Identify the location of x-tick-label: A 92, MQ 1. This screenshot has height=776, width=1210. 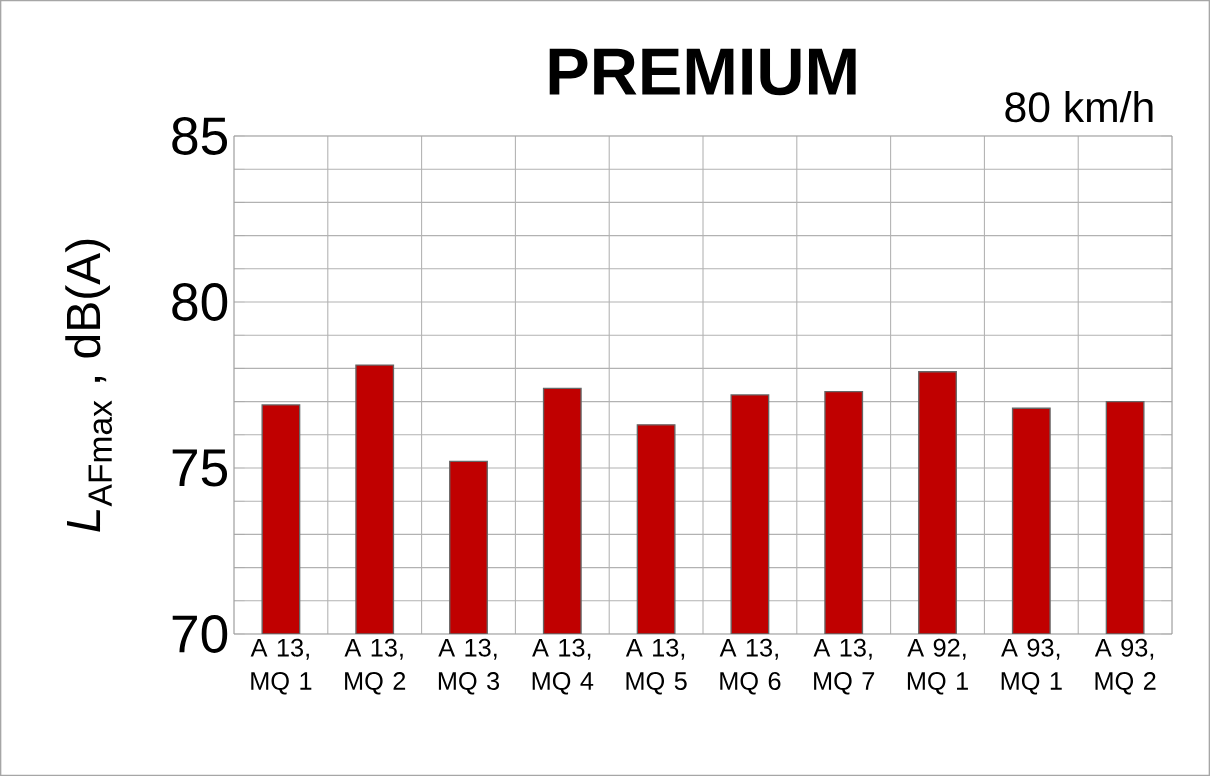
(937, 666).